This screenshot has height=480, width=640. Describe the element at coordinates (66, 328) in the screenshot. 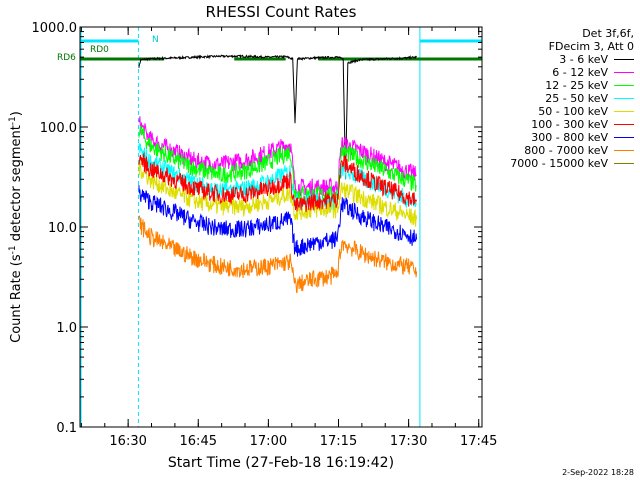

I see `y-tick-label-1: 1.0` at that location.